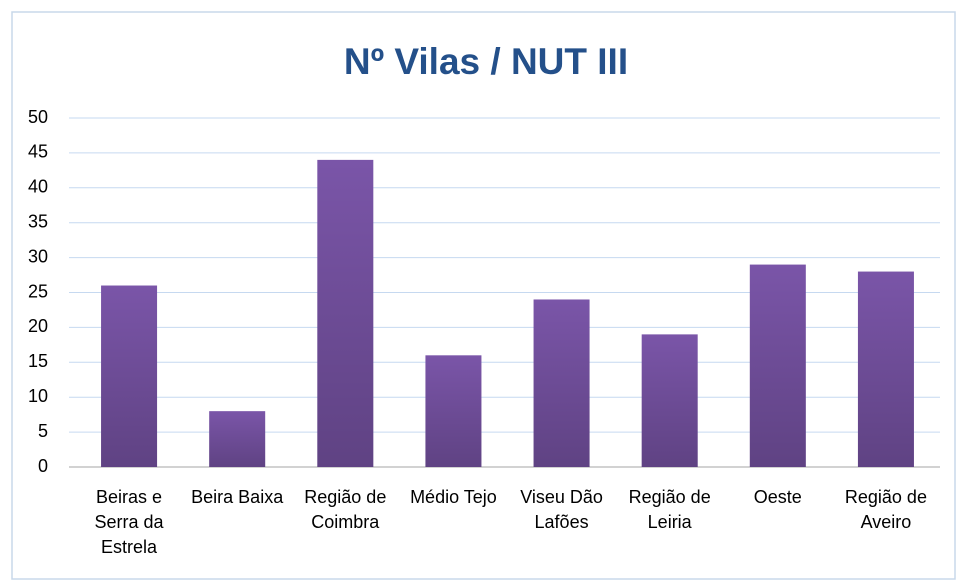 This screenshot has width=956, height=580. Describe the element at coordinates (561, 509) in the screenshot. I see `x-tick-label: Viseu Dão Lafões` at that location.